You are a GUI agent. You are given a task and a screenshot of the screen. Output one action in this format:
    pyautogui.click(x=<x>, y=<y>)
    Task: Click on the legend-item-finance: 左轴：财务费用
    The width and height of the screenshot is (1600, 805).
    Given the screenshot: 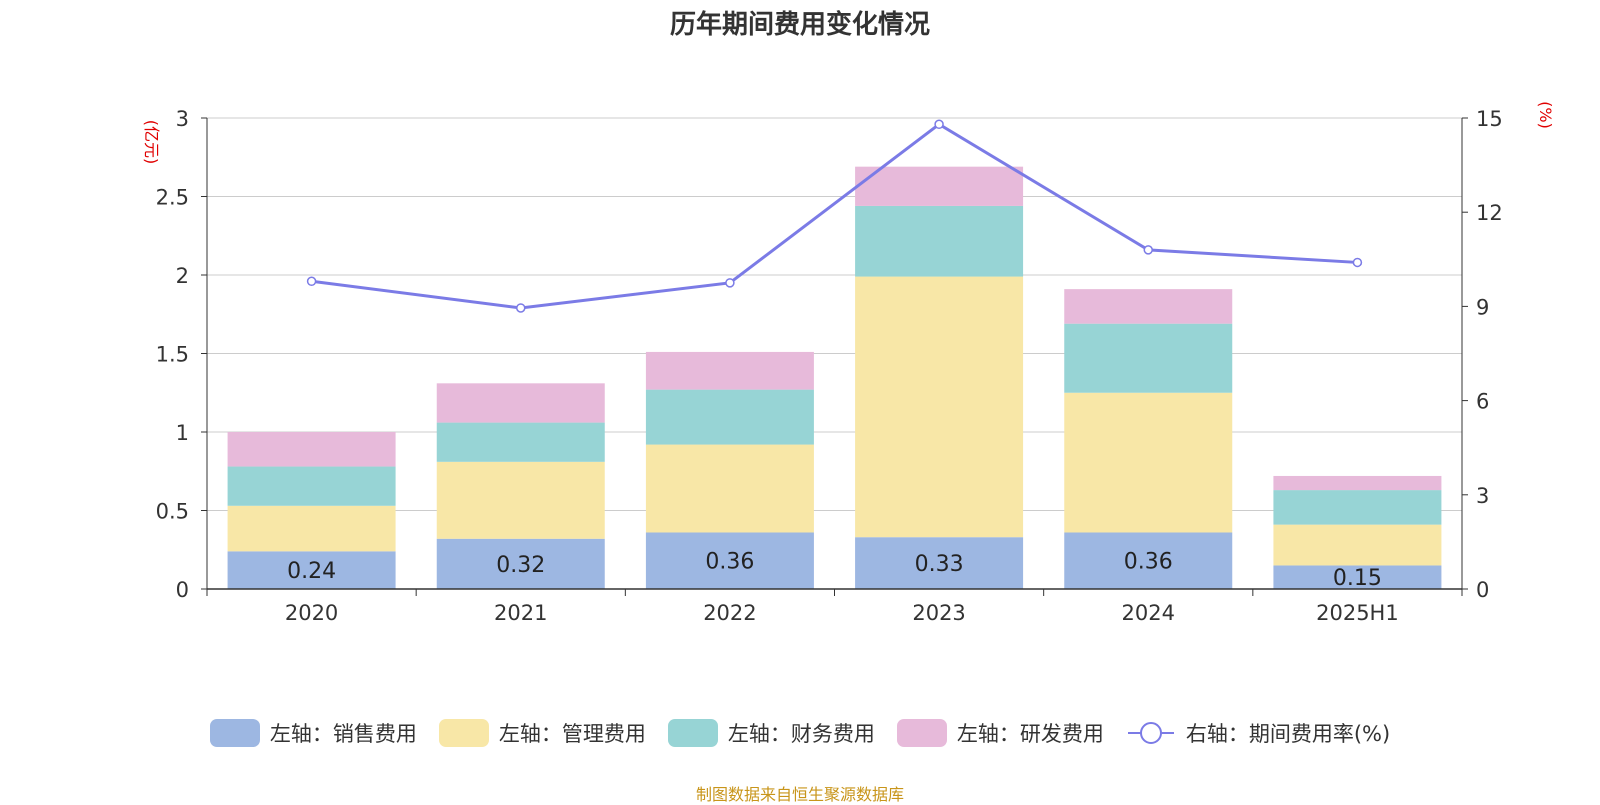 What is the action you would take?
    pyautogui.click(x=771, y=733)
    